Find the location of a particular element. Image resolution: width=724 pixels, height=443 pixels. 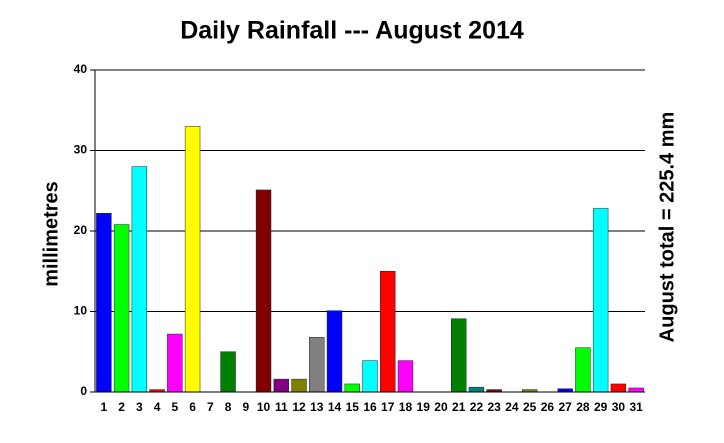

x-tick-label: 24 is located at coordinates (512, 407).